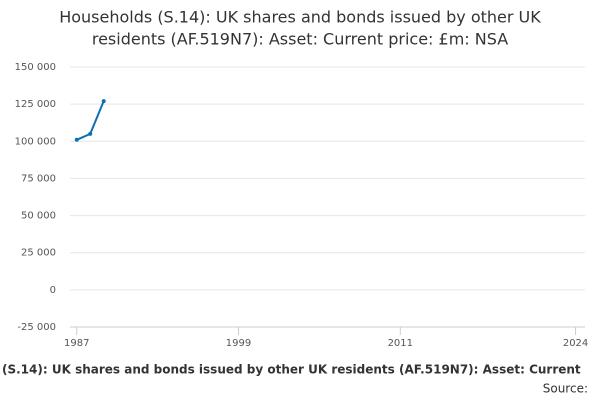  Describe the element at coordinates (38, 178) in the screenshot. I see `y-tick-label: 75 000` at that location.